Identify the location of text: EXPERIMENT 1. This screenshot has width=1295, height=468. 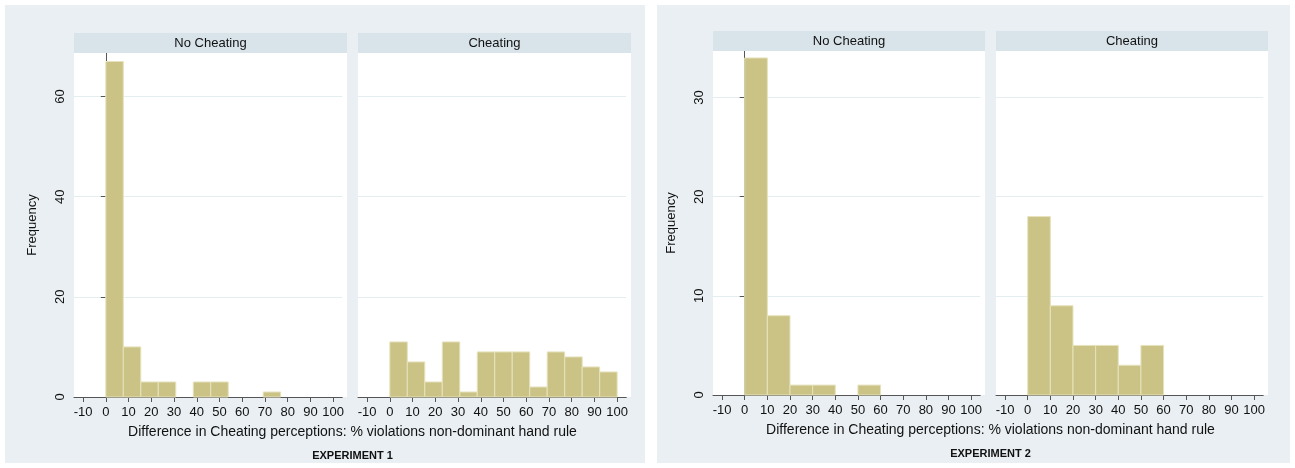
(352, 455).